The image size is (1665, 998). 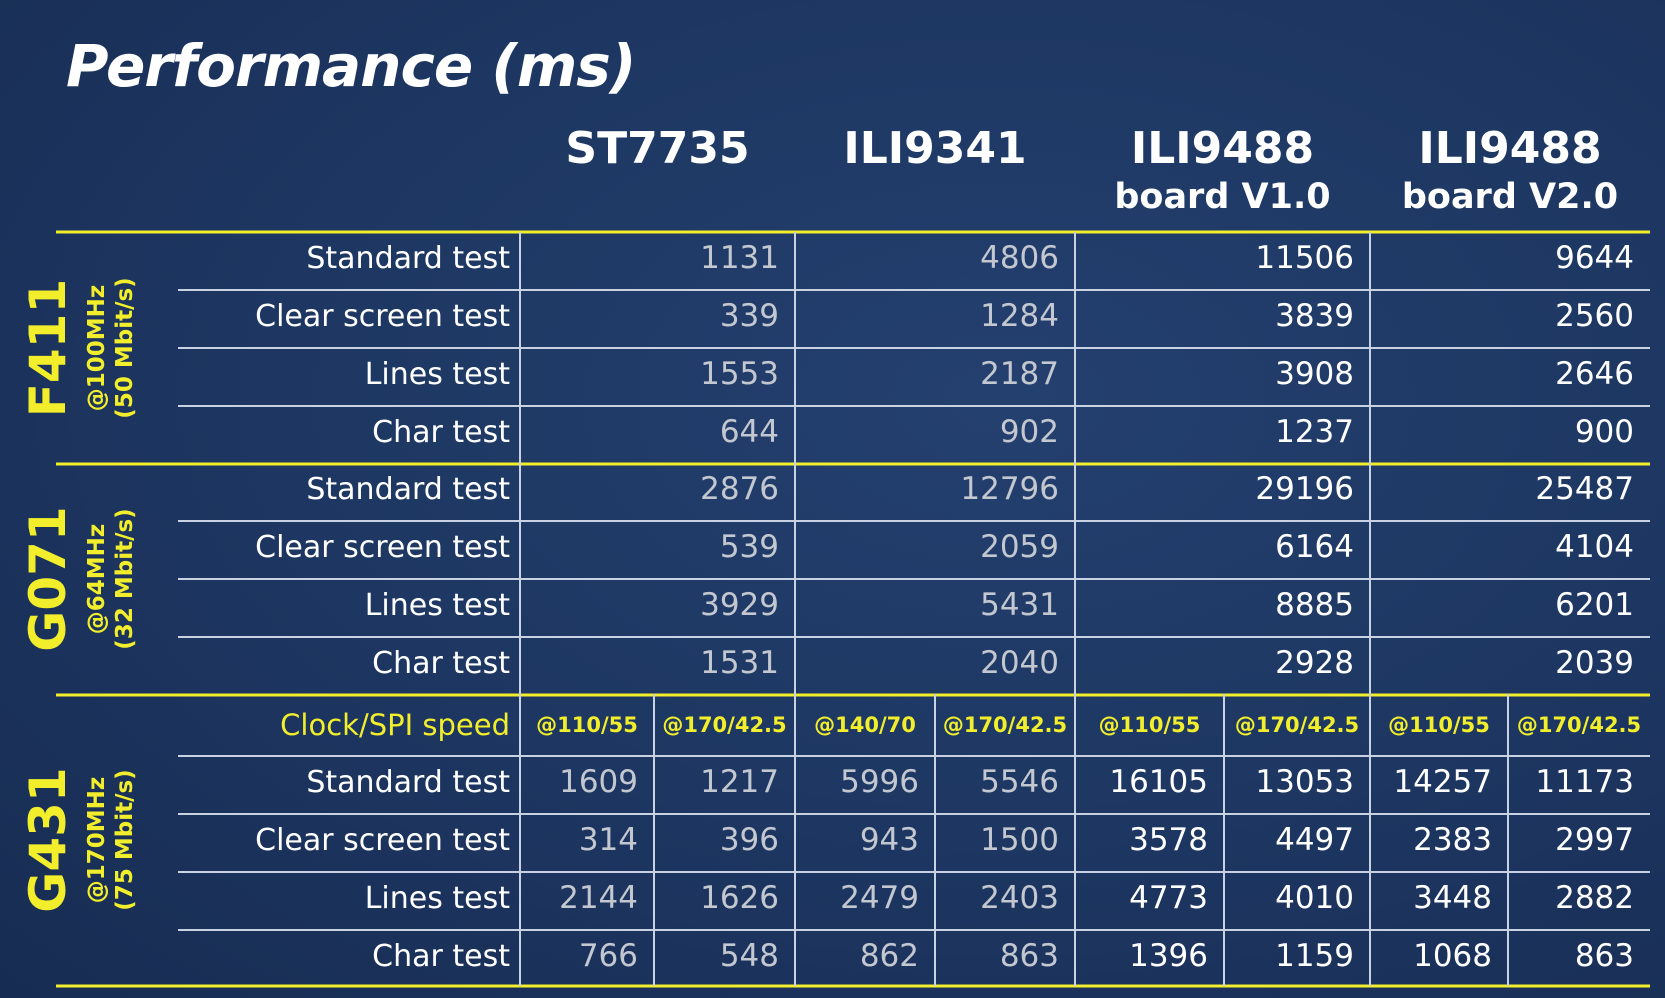 I want to click on column-header: ILI9488 board V2.0, so click(x=1510, y=172).